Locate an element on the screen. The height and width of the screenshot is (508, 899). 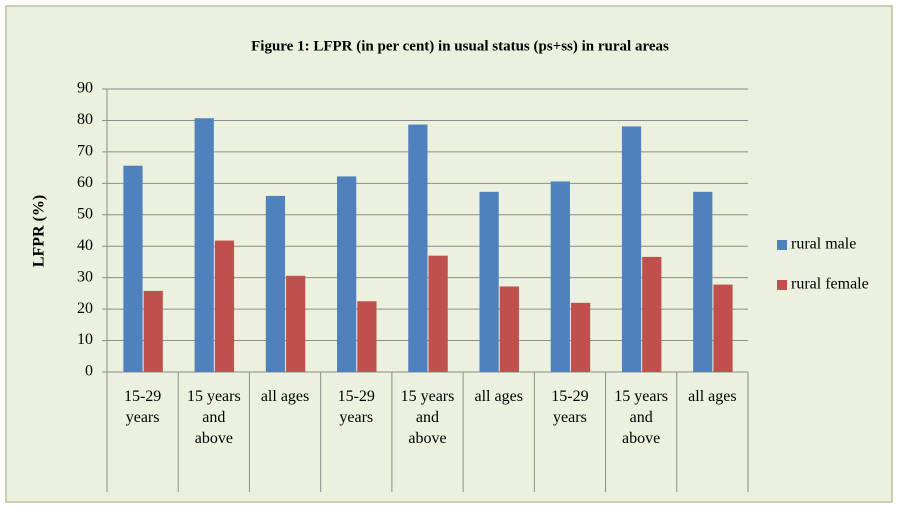
y-tick-label: 40 is located at coordinates (85, 245).